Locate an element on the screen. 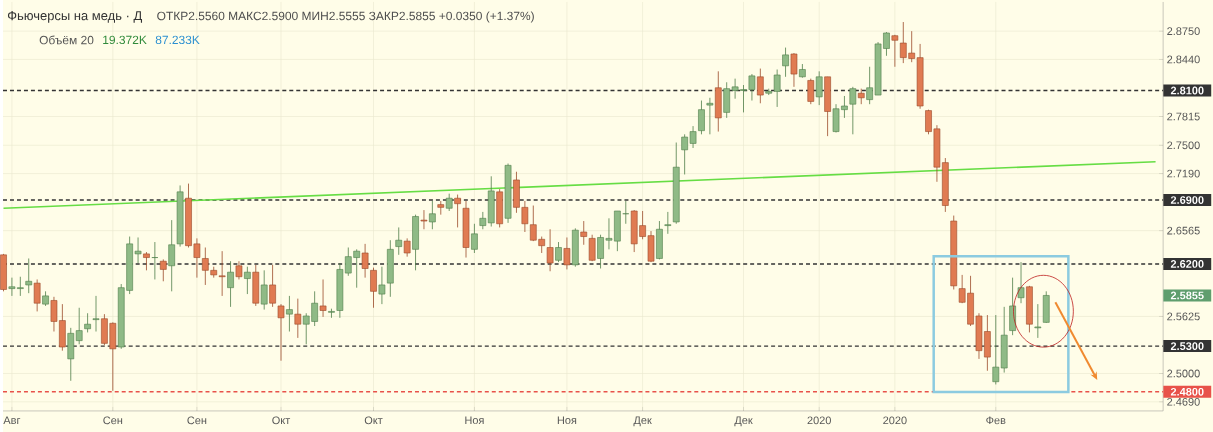 Image resolution: width=1213 pixels, height=432 pixels. x-tick-label: Фев is located at coordinates (996, 420).